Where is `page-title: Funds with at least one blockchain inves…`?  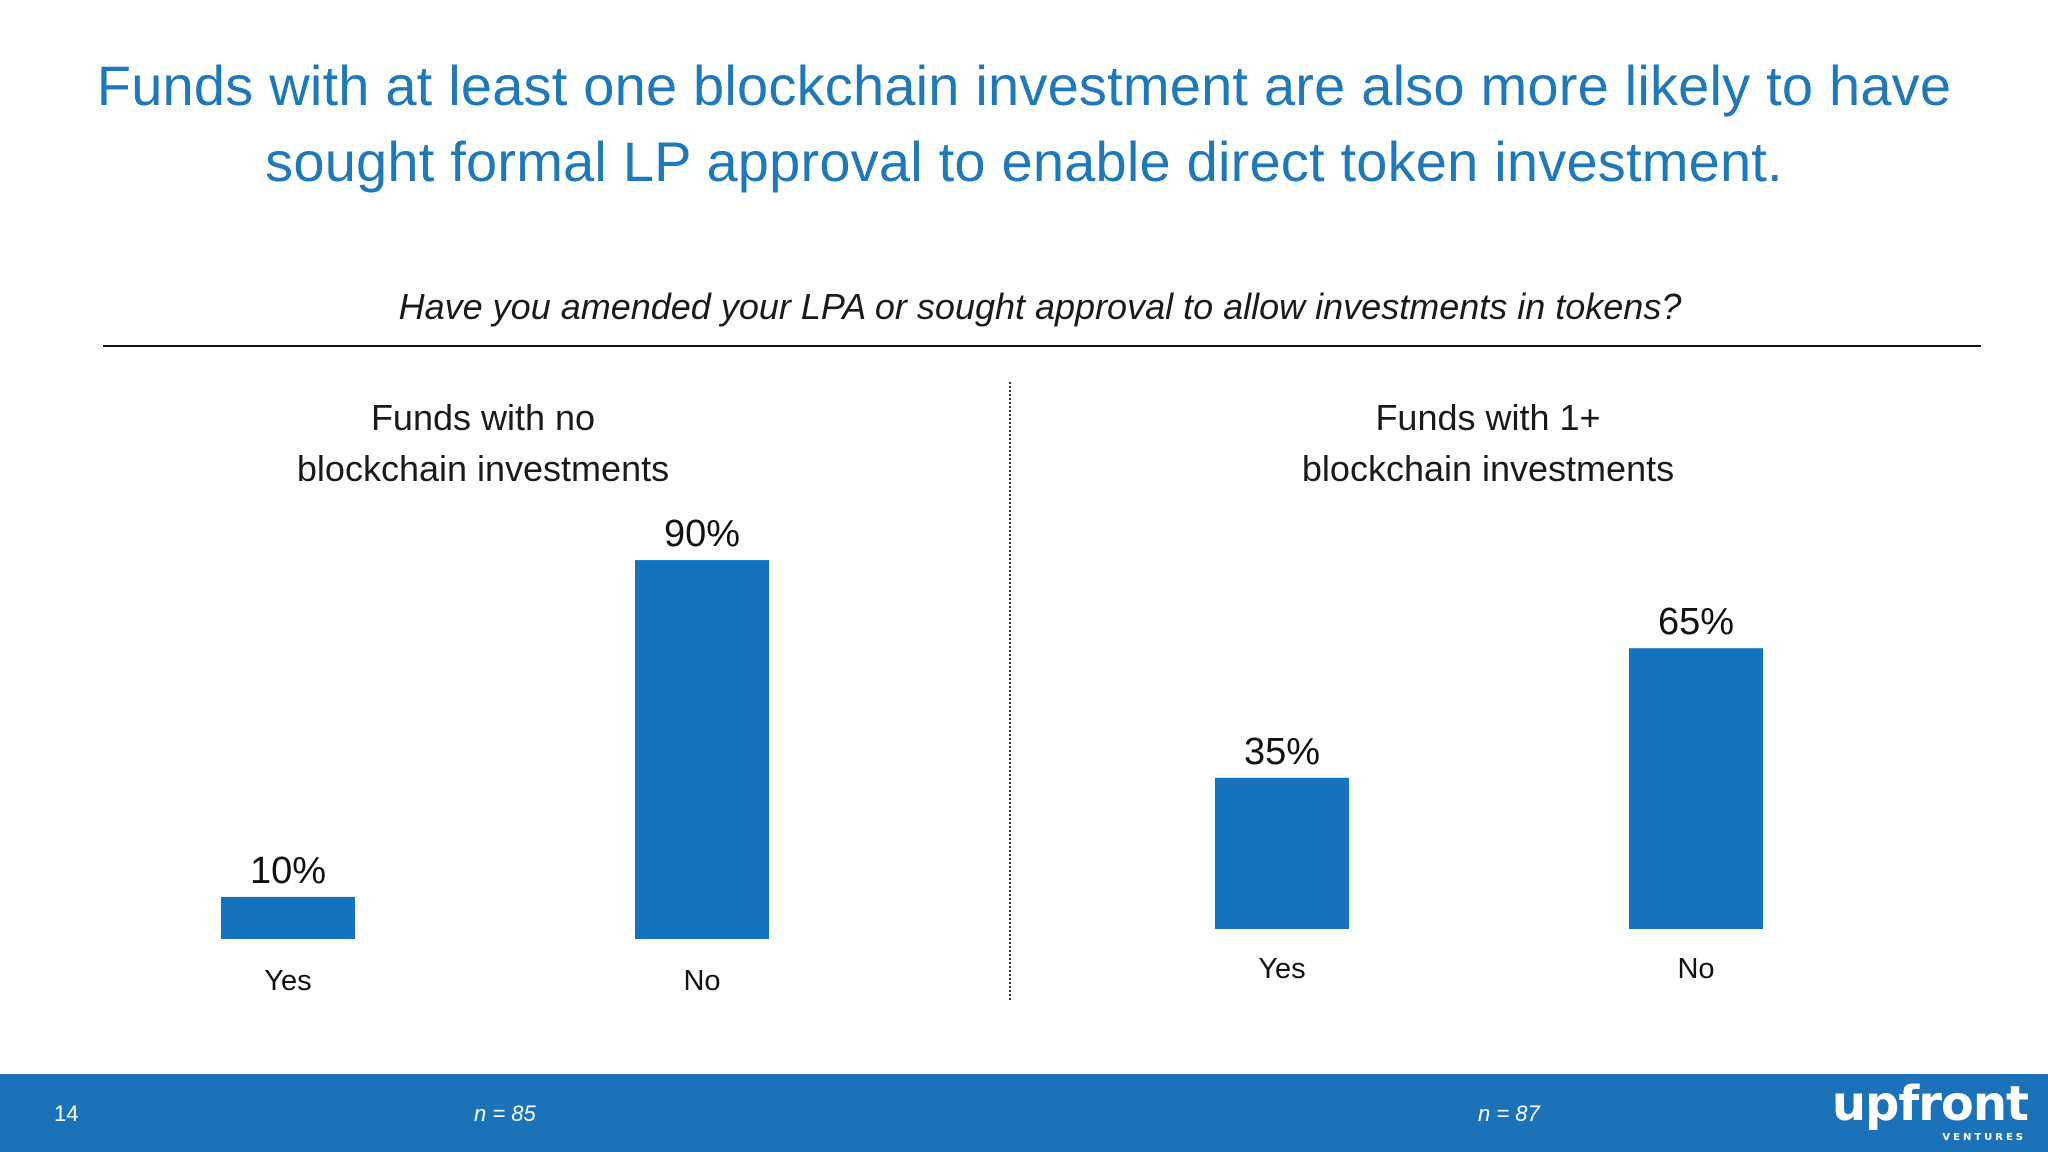 page-title: Funds with at least one blockchain inves… is located at coordinates (1024, 124).